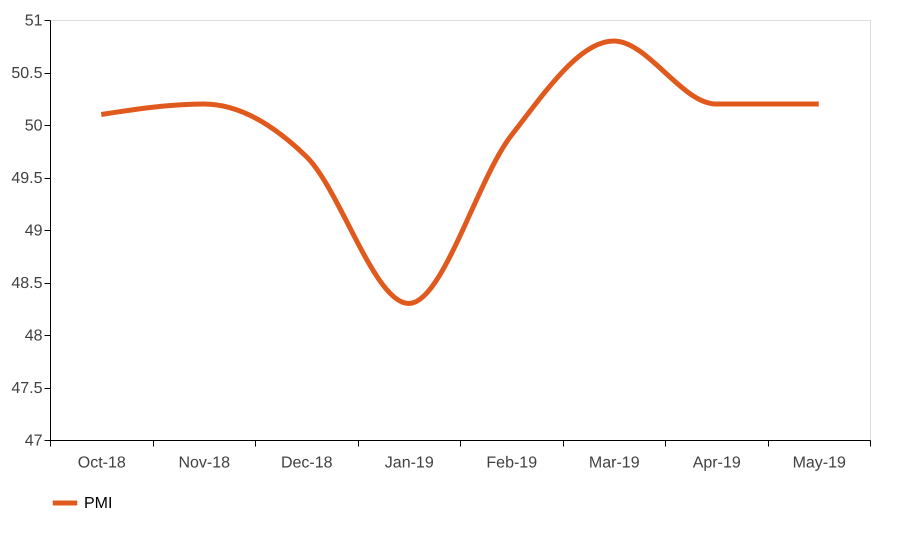 This screenshot has height=534, width=913. I want to click on x-tick-label: Oct-18, so click(102, 463).